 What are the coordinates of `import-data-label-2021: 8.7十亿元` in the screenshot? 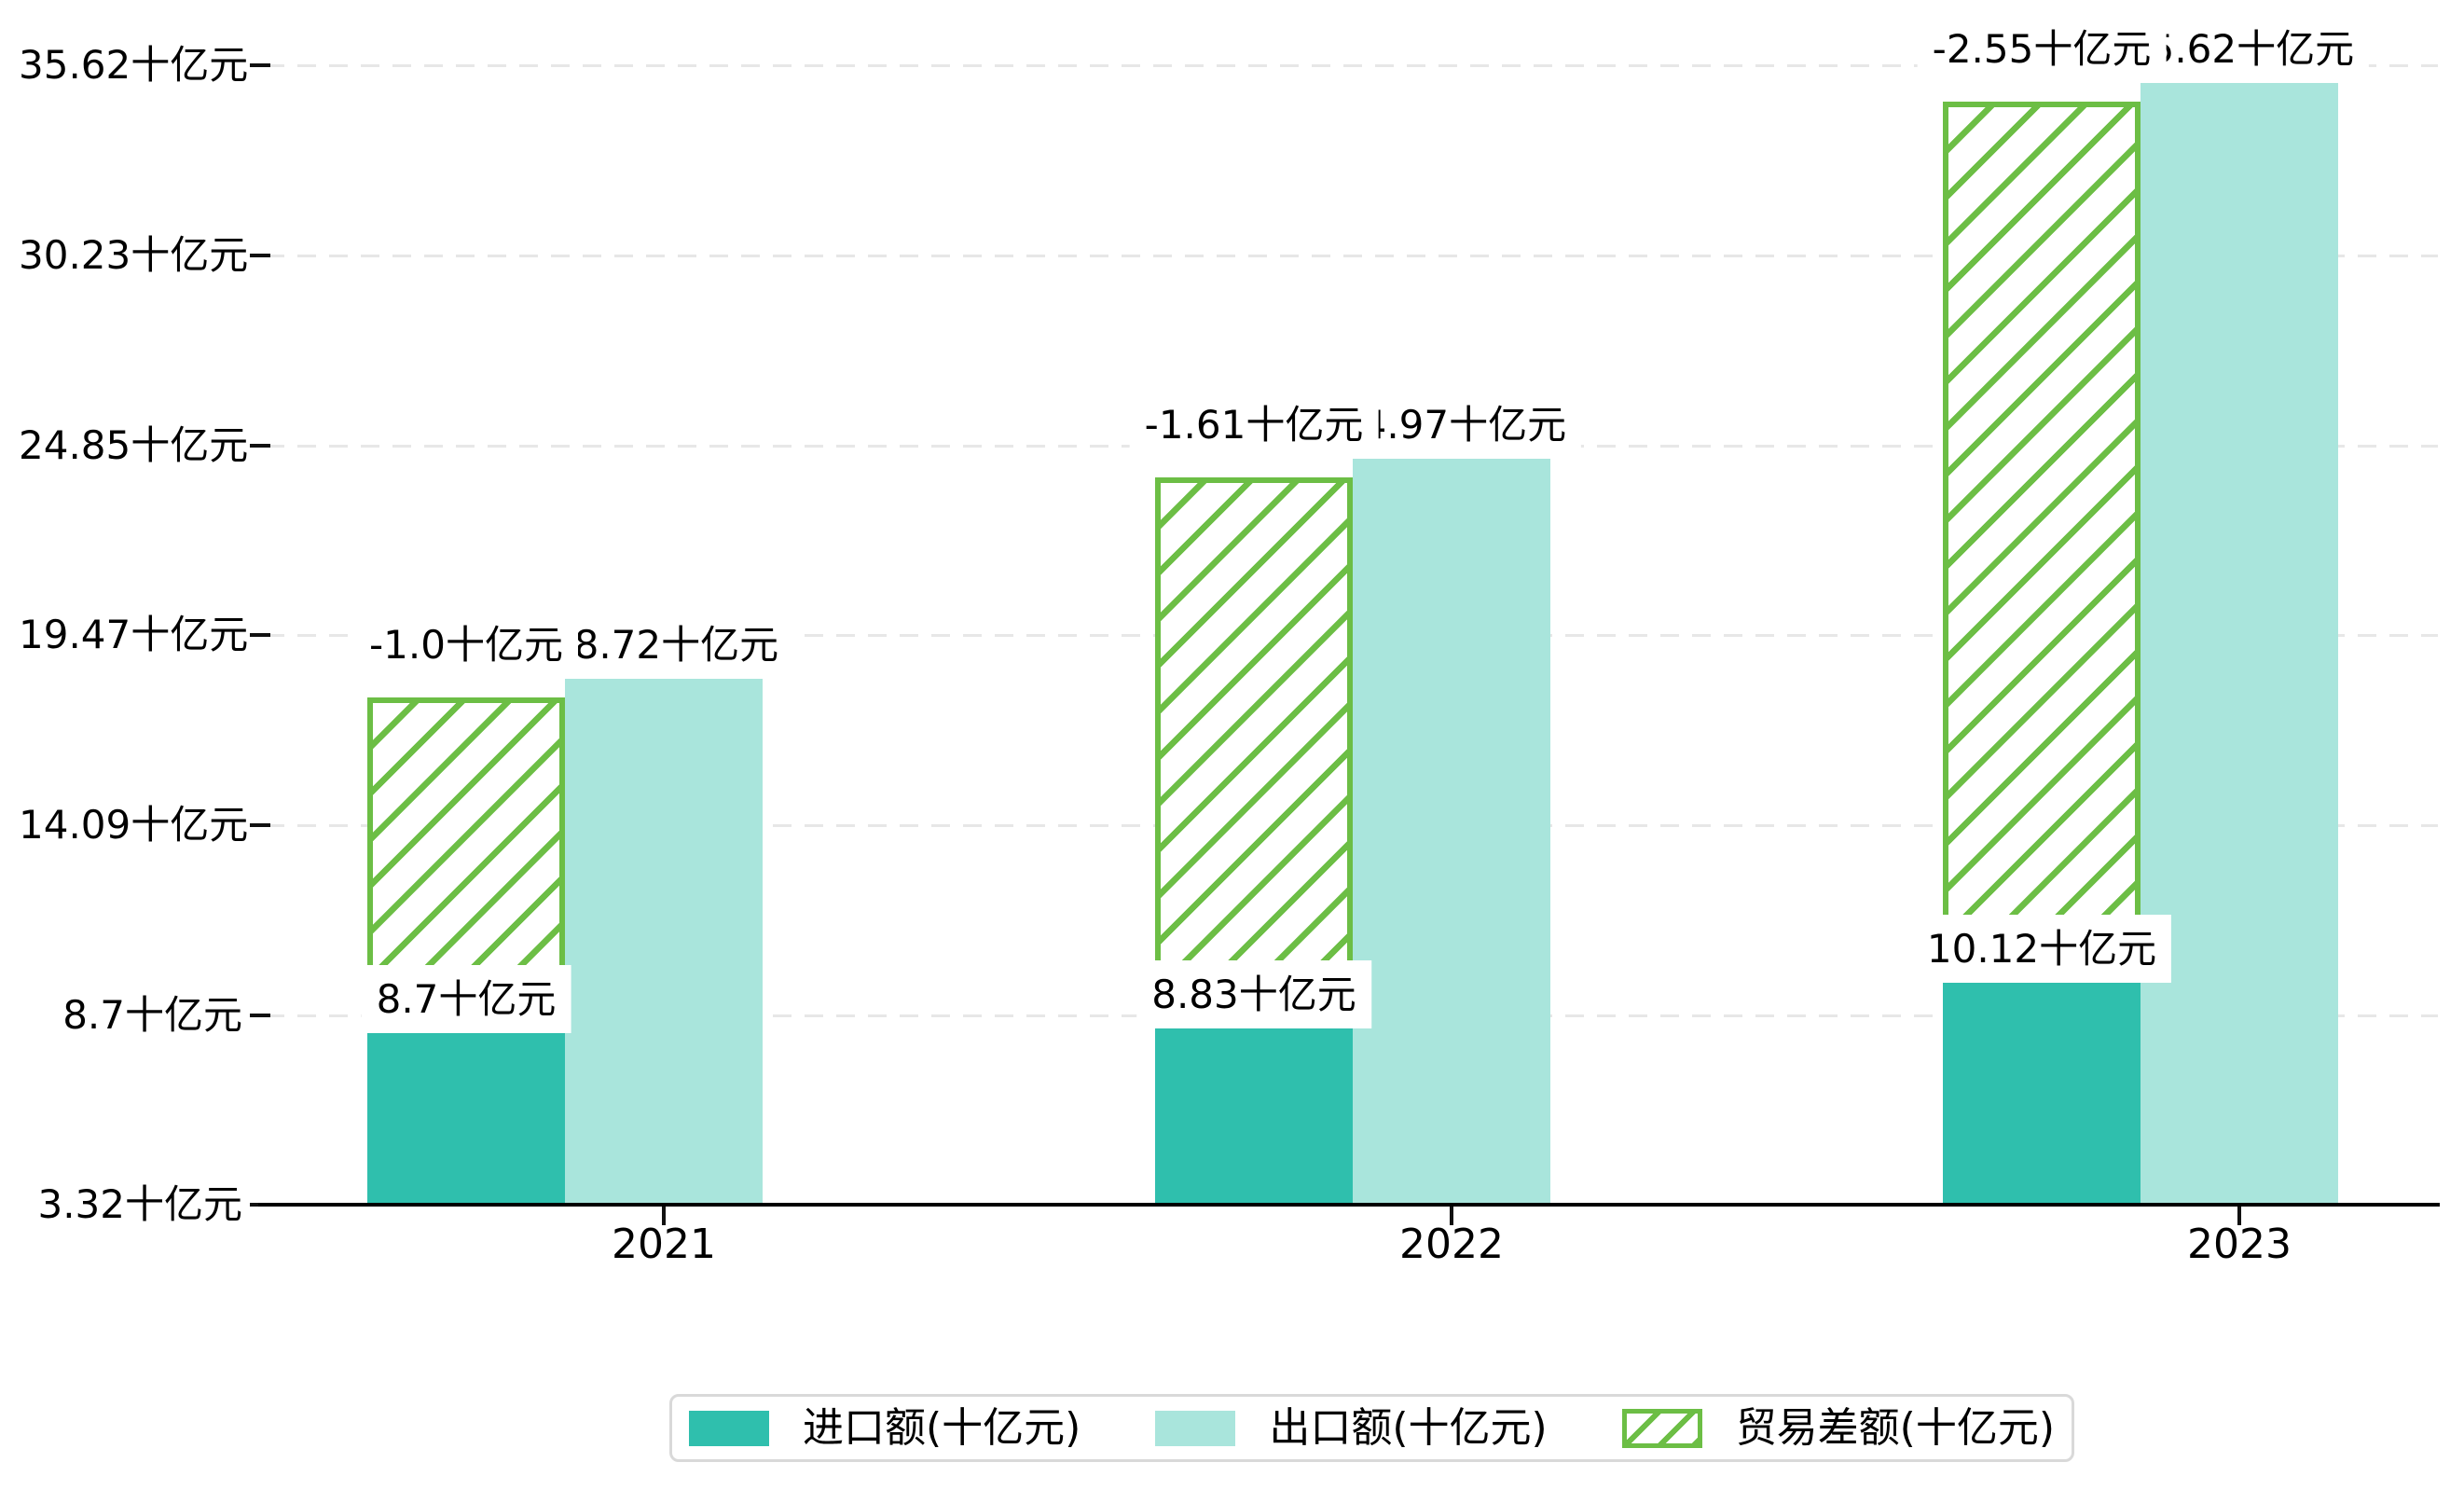 It's located at (466, 999).